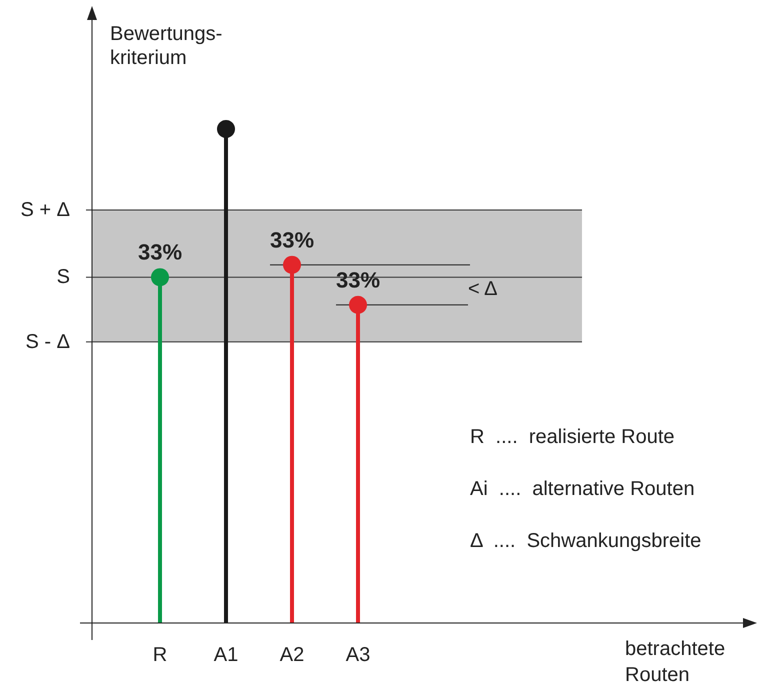 This screenshot has width=761, height=689. I want to click on text: < Δ, so click(483, 289).